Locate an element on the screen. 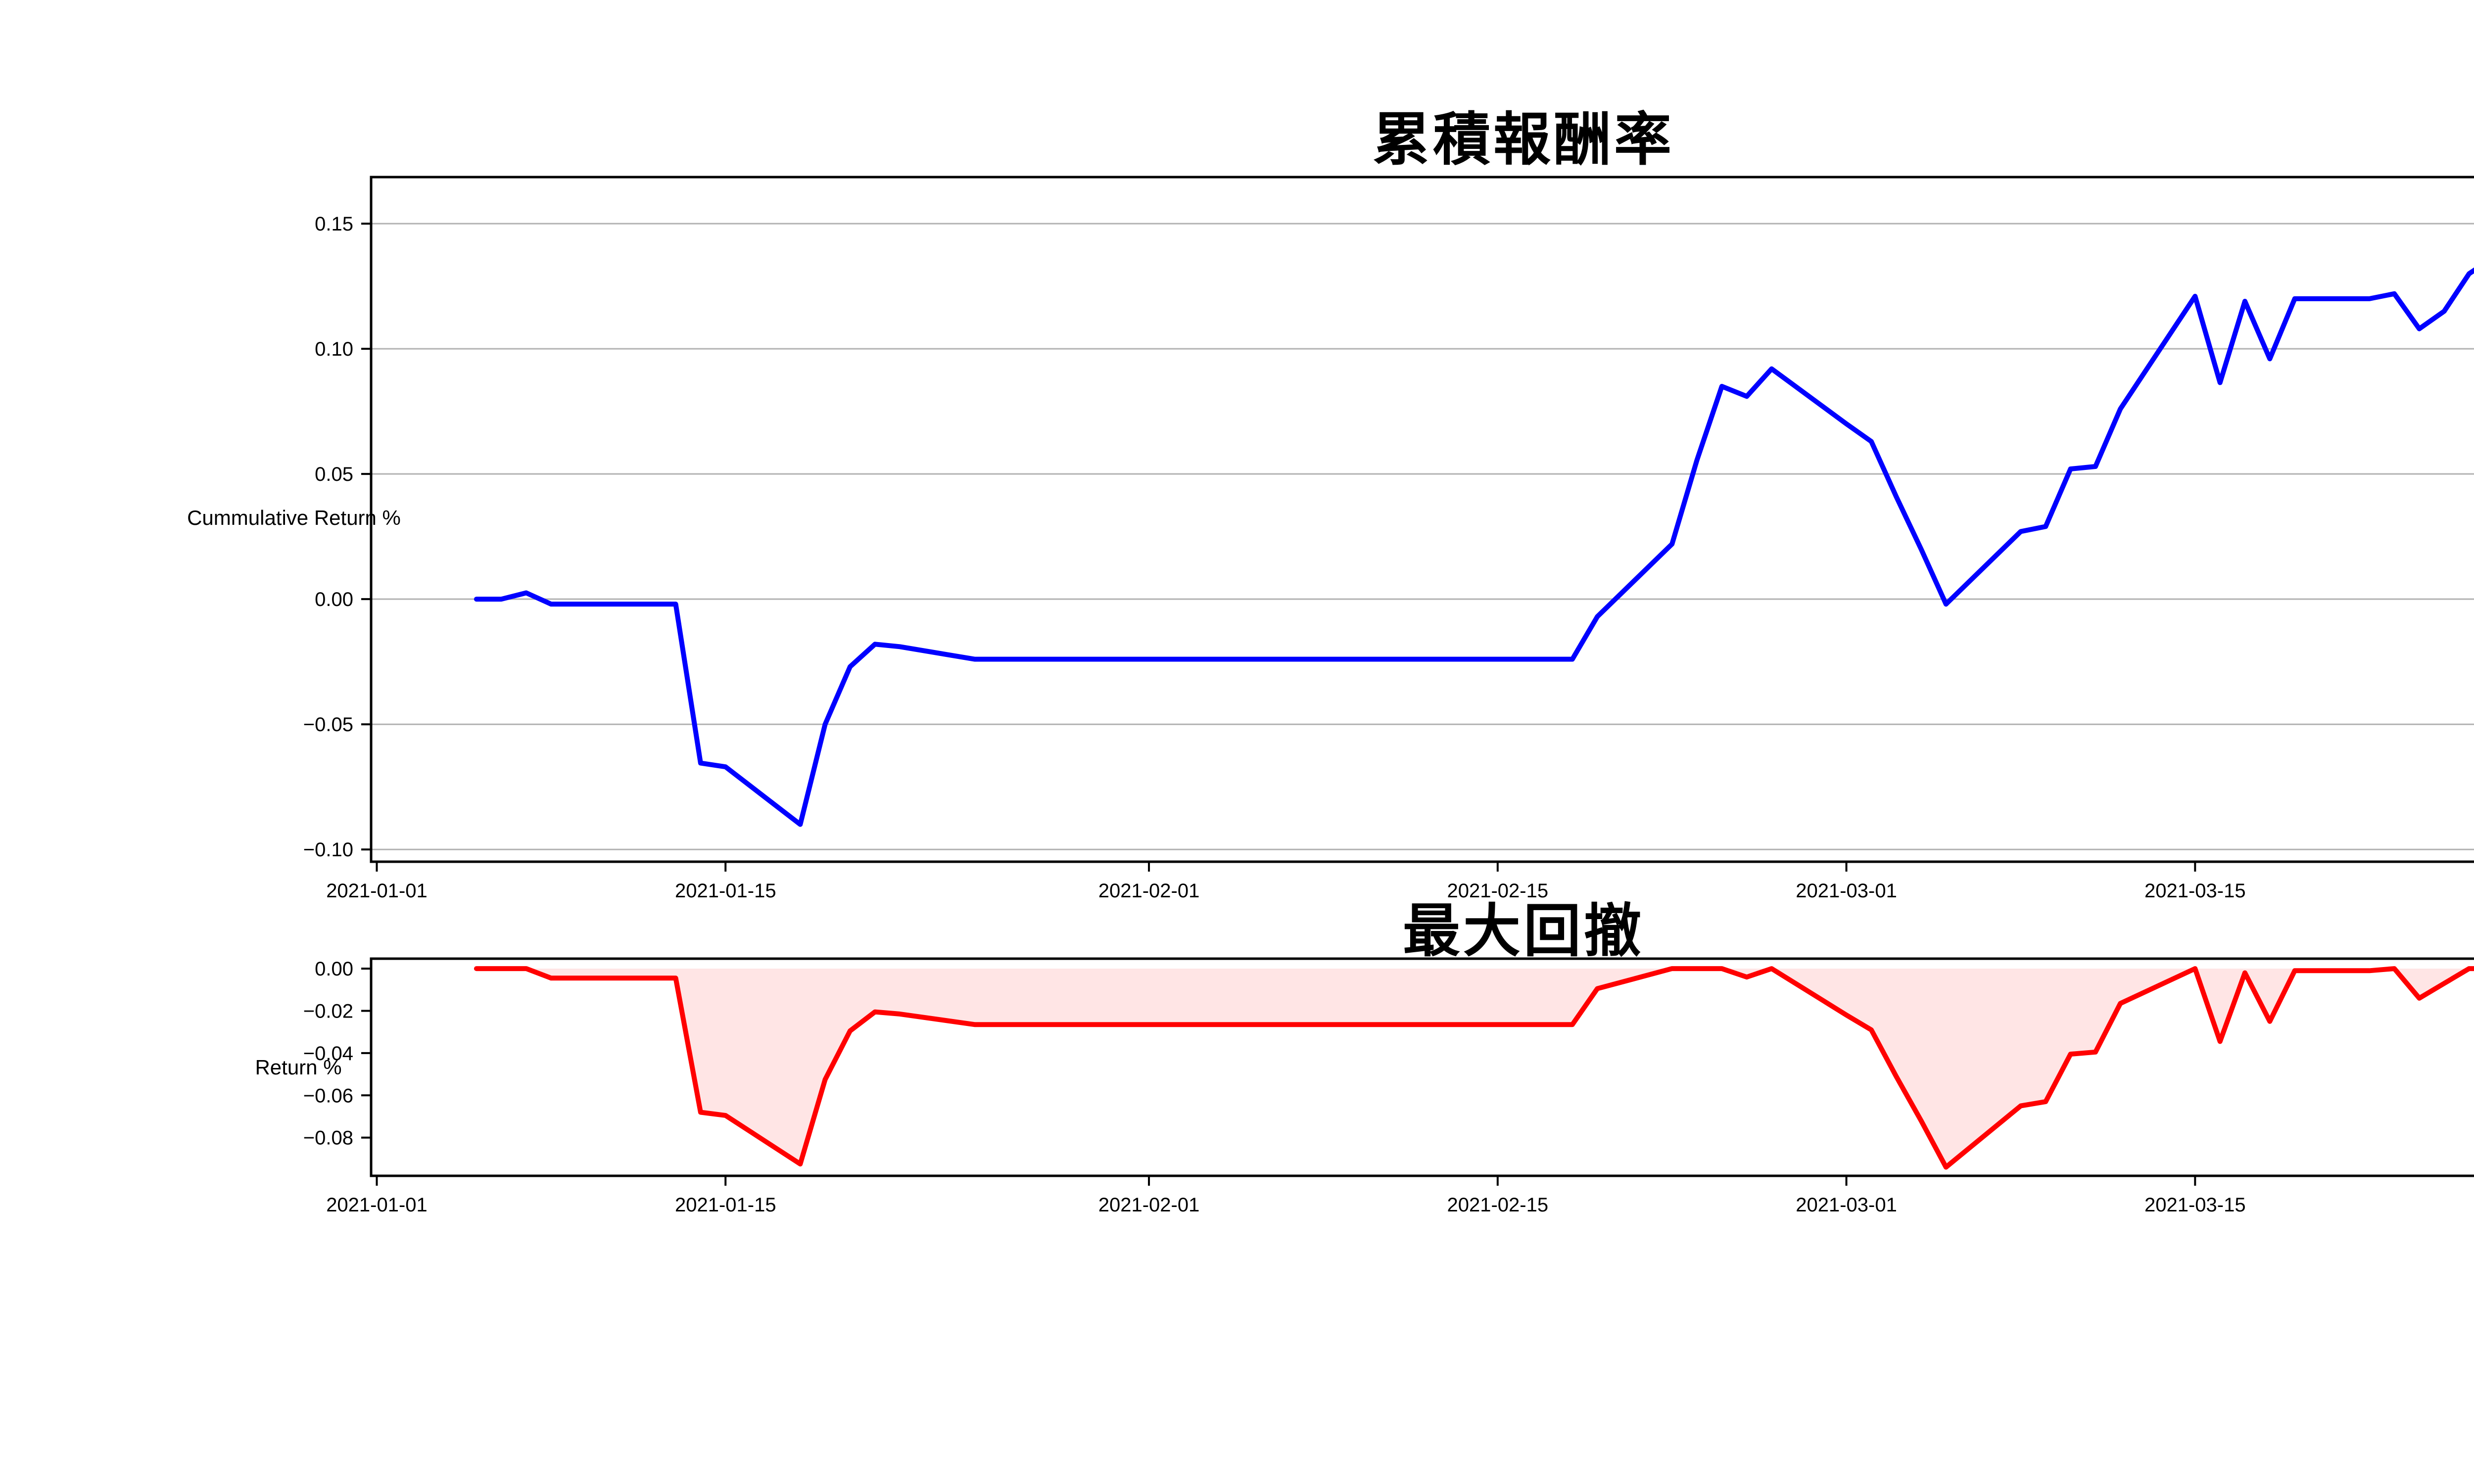  y-tick-label: 0.10 is located at coordinates (334, 349).